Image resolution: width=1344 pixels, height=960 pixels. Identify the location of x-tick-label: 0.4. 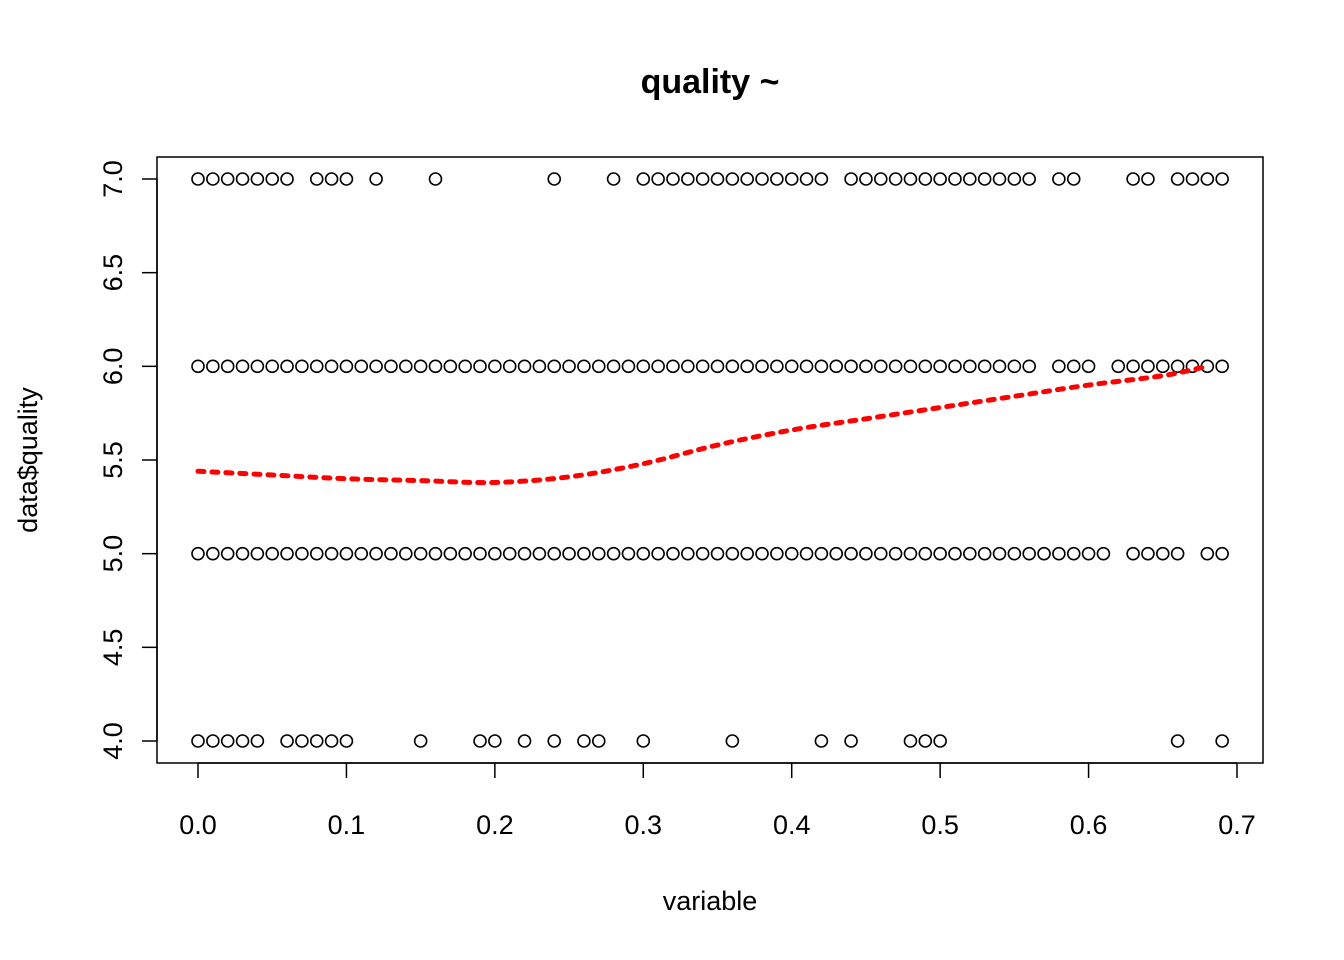
(792, 825).